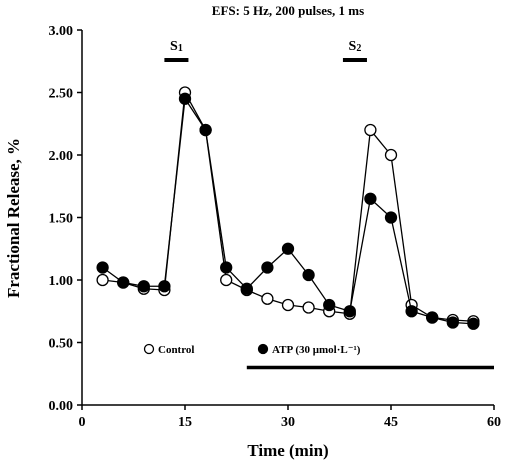 The image size is (505, 462). I want to click on chart-title: EFS: 5 Hz, 200 pulses, 1 ms, so click(288, 10).